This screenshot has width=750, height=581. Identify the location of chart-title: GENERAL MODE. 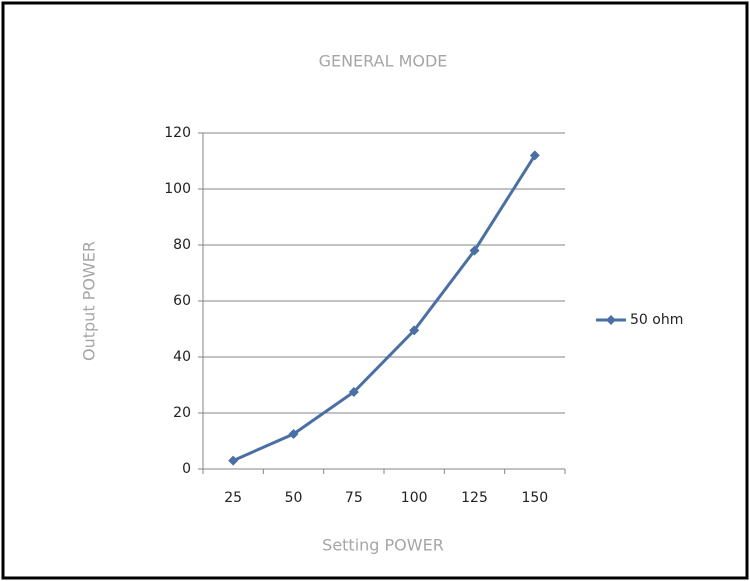
(383, 61).